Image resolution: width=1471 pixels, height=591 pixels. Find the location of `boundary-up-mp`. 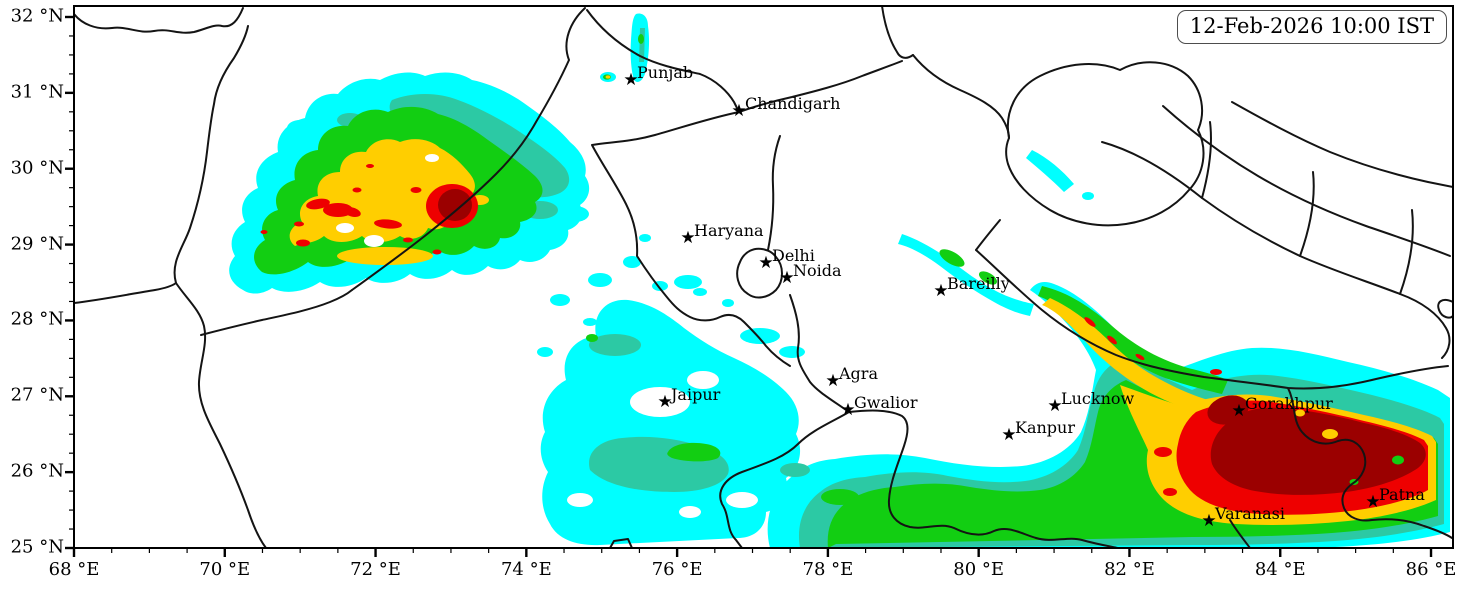

boundary-up-mp is located at coordinates (983, 478).